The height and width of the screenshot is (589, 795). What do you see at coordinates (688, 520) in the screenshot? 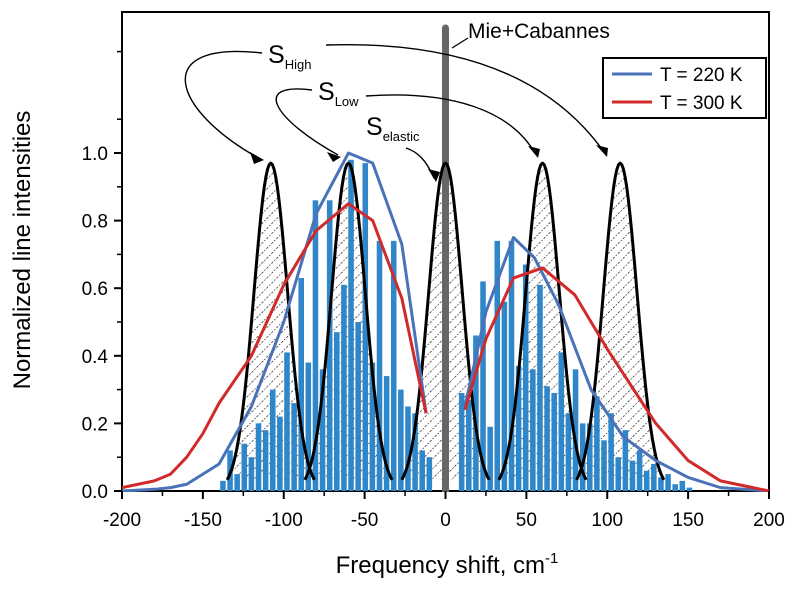
I see `x-tick-label: 150` at bounding box center [688, 520].